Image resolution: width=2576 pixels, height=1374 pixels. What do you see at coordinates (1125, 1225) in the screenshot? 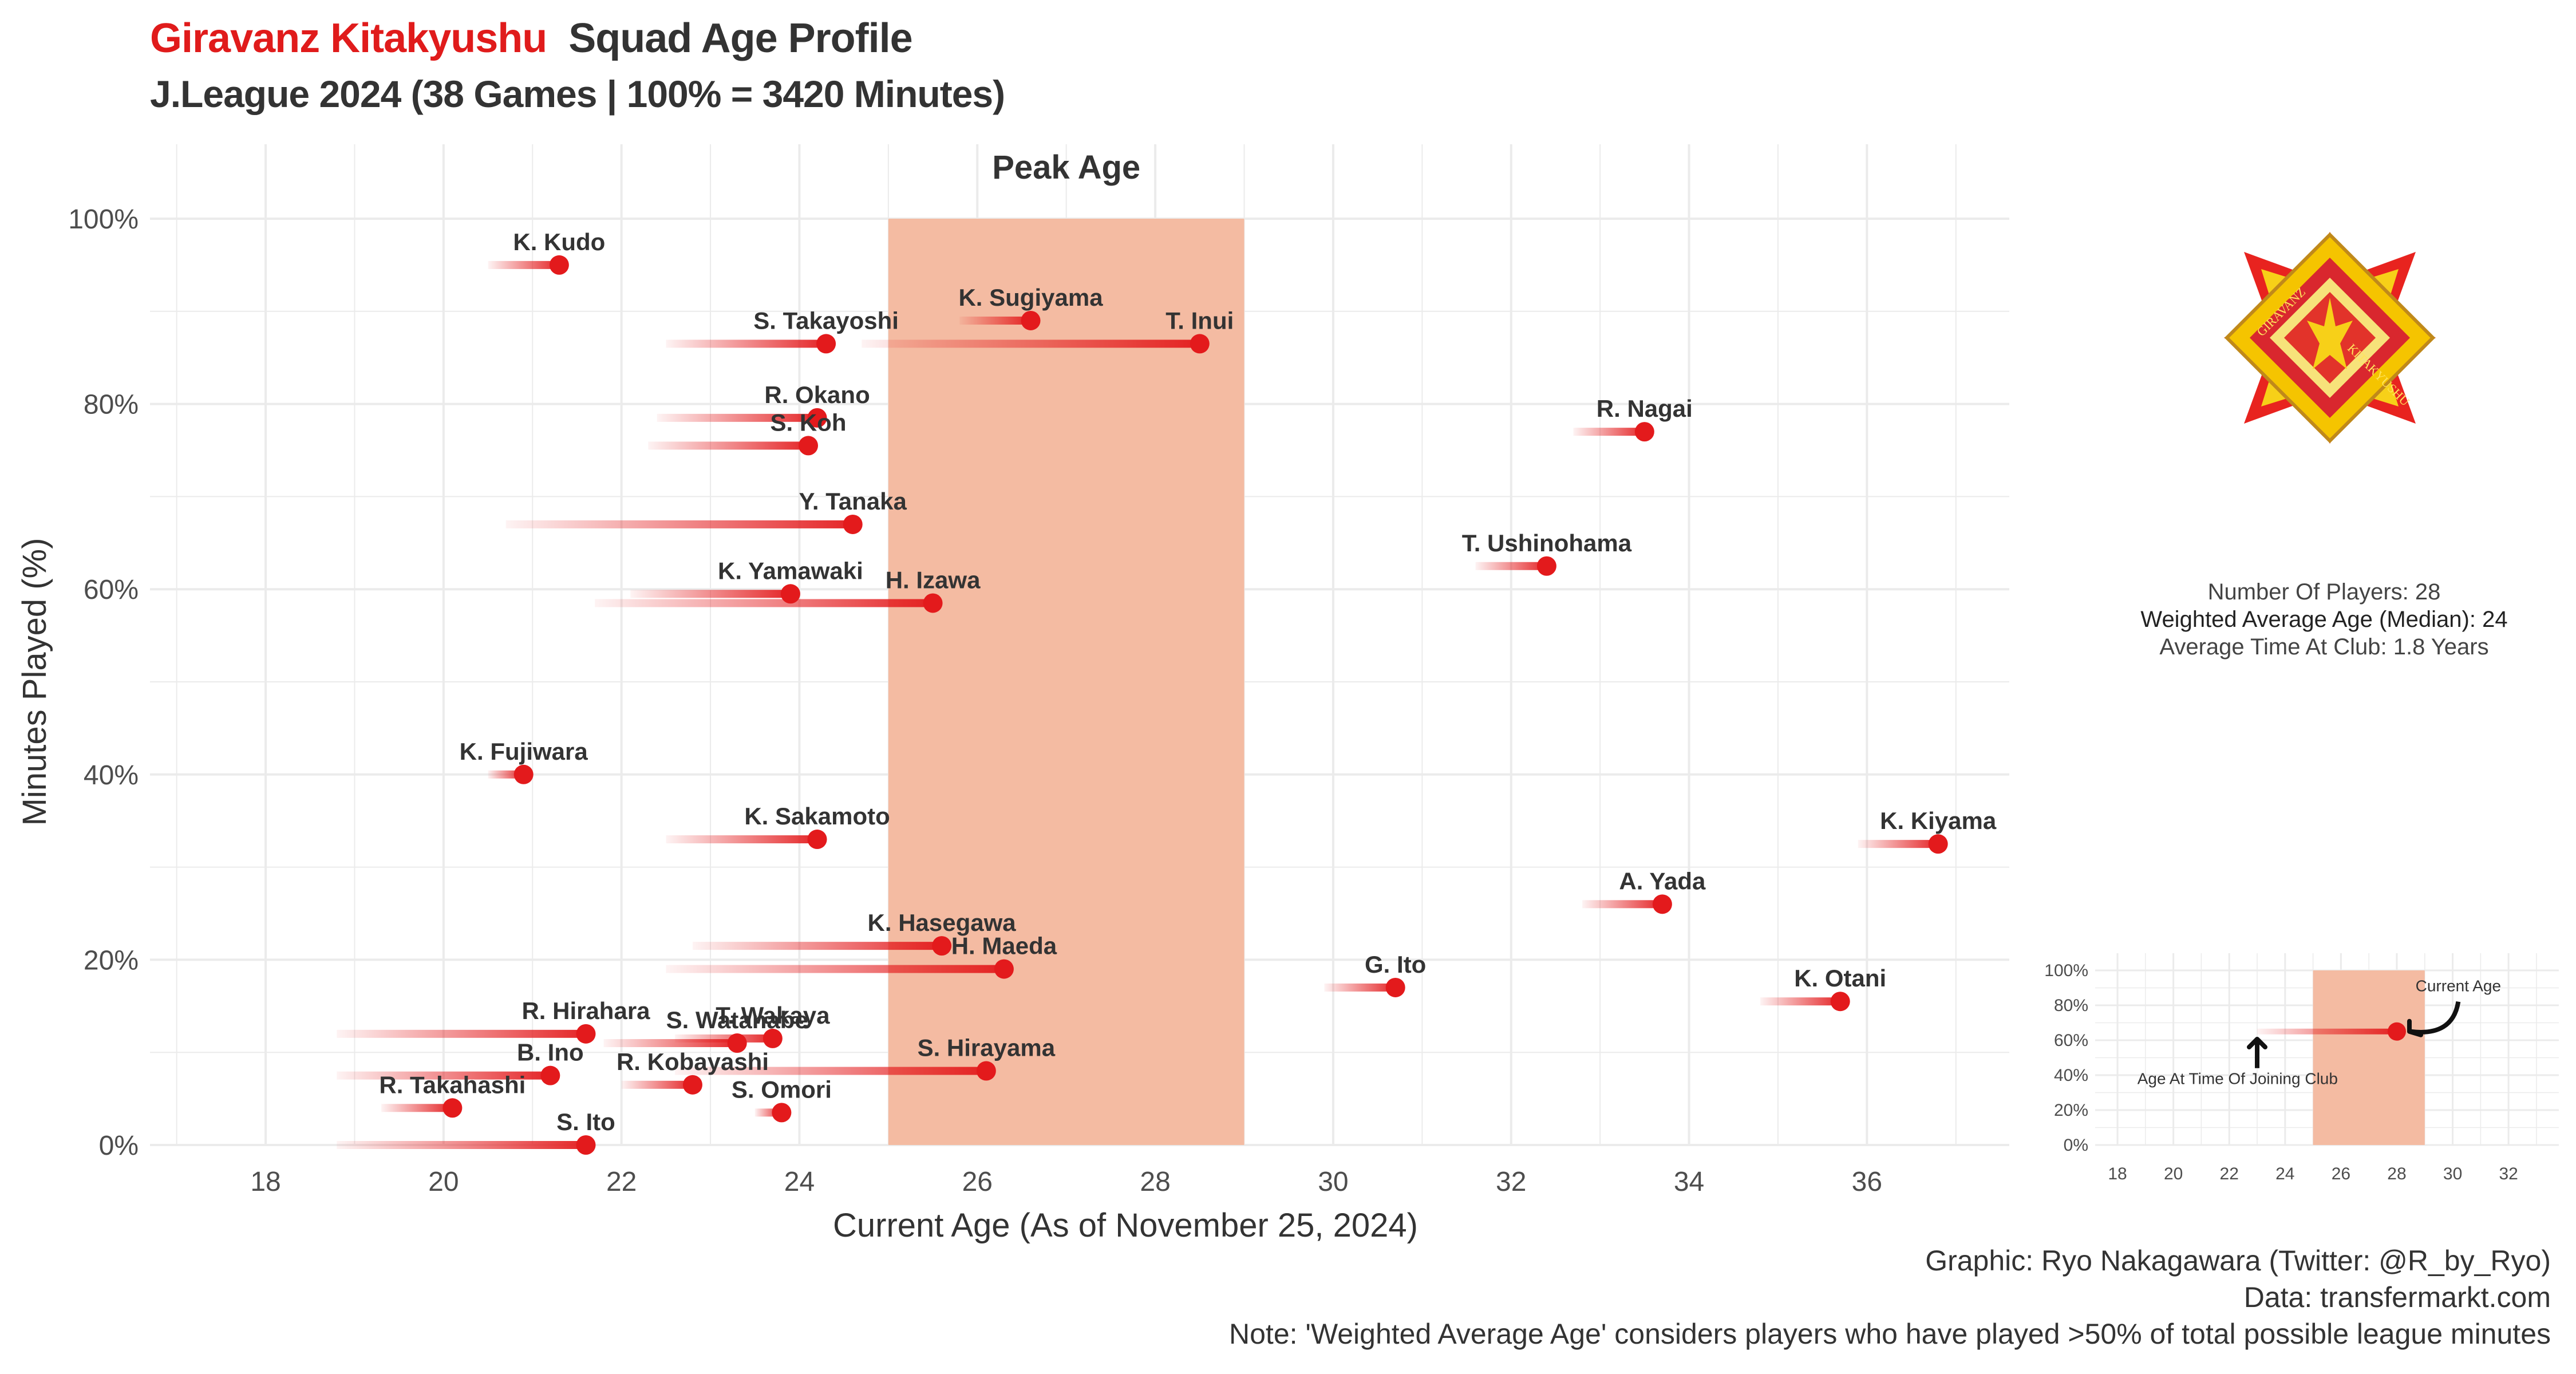
I see `x-axis-label: Current Age (As of November 25, 2024)` at bounding box center [1125, 1225].